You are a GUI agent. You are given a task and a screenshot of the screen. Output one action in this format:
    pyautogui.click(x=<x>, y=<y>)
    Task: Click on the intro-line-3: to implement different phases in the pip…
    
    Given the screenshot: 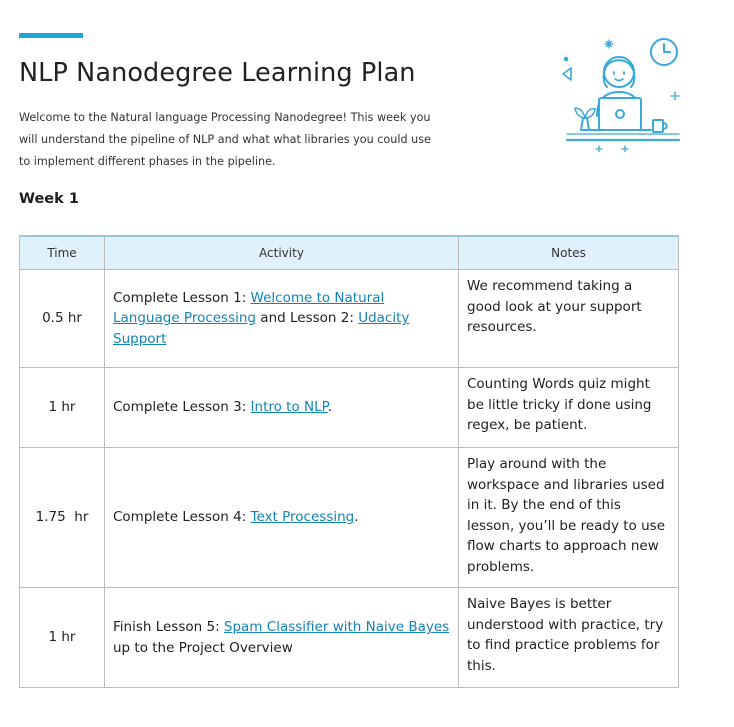 What is the action you would take?
    pyautogui.click(x=147, y=161)
    